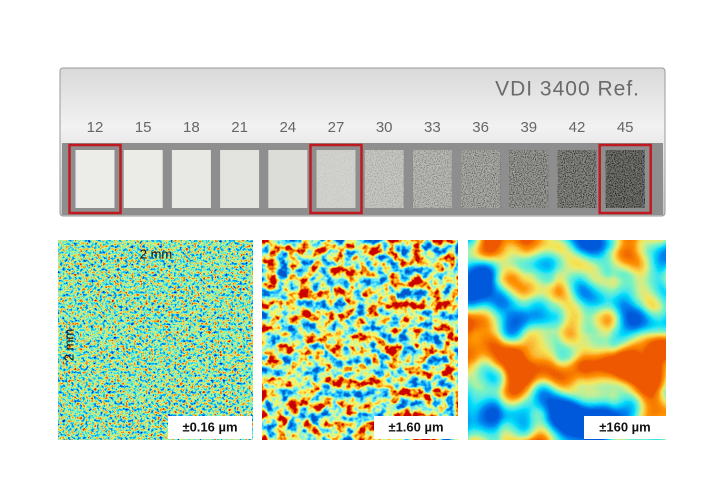 This screenshot has width=718, height=484. What do you see at coordinates (191, 127) in the screenshot?
I see `grade-label: 18` at bounding box center [191, 127].